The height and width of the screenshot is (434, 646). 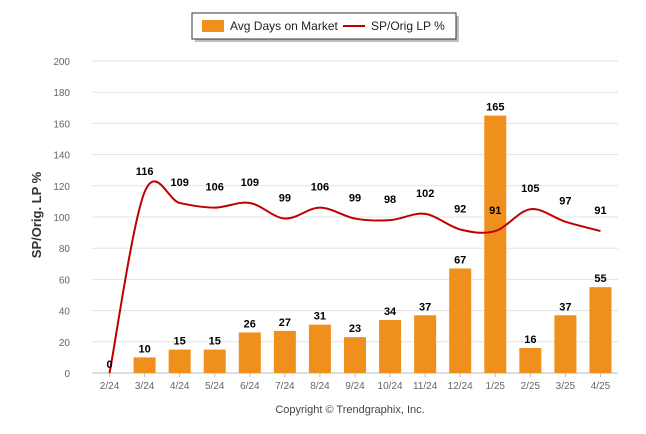 What do you see at coordinates (110, 386) in the screenshot?
I see `x-tick-label: 2/24` at bounding box center [110, 386].